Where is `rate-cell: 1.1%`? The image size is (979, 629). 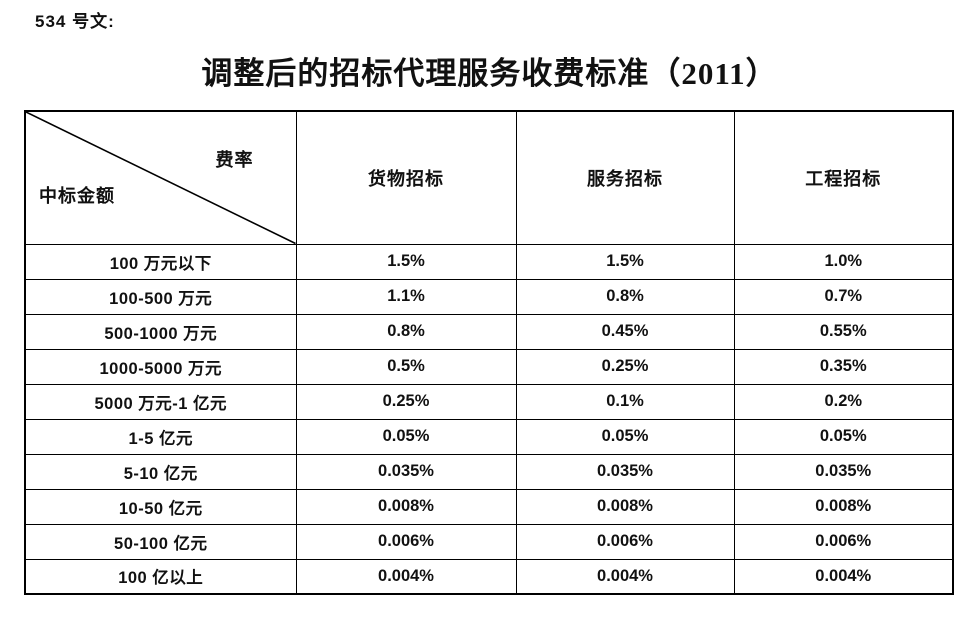
rate-cell: 1.1% is located at coordinates (406, 296).